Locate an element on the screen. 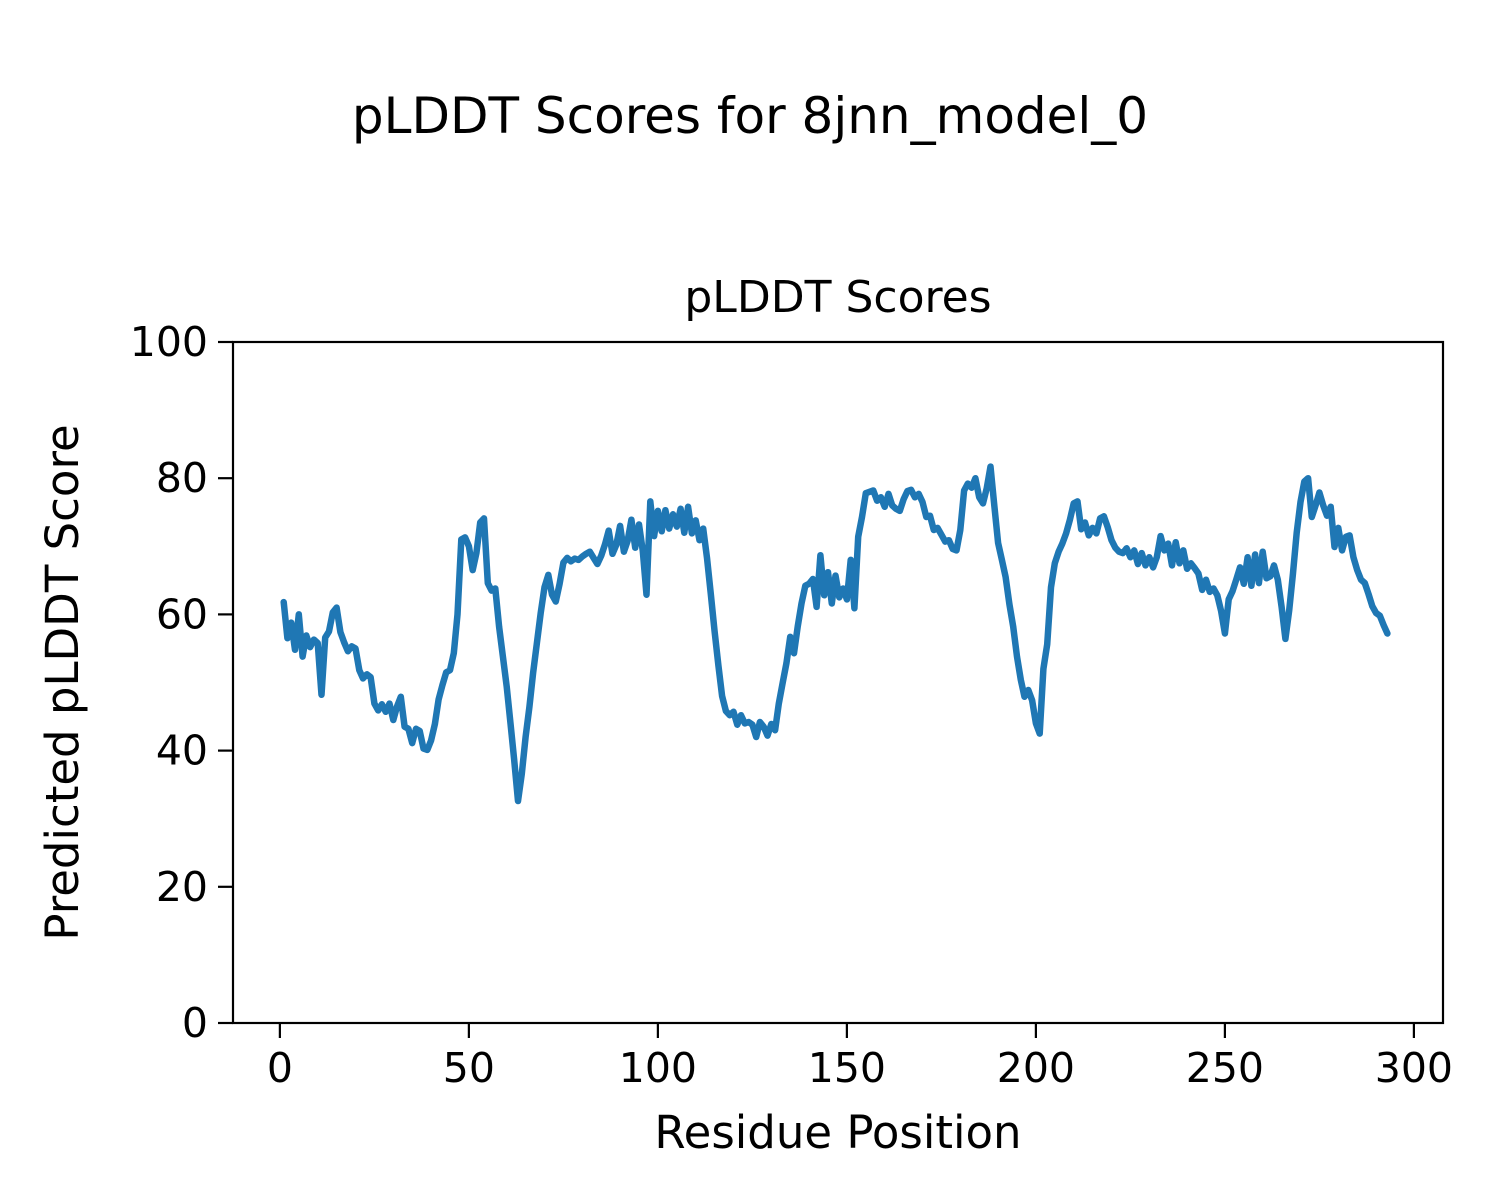 The height and width of the screenshot is (1200, 1500). y-tick-label: 60 is located at coordinates (182, 614).